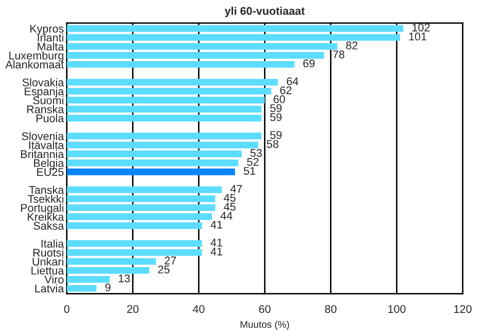 The image size is (477, 330). I want to click on y-tick-label: Slovakia, so click(43, 82).